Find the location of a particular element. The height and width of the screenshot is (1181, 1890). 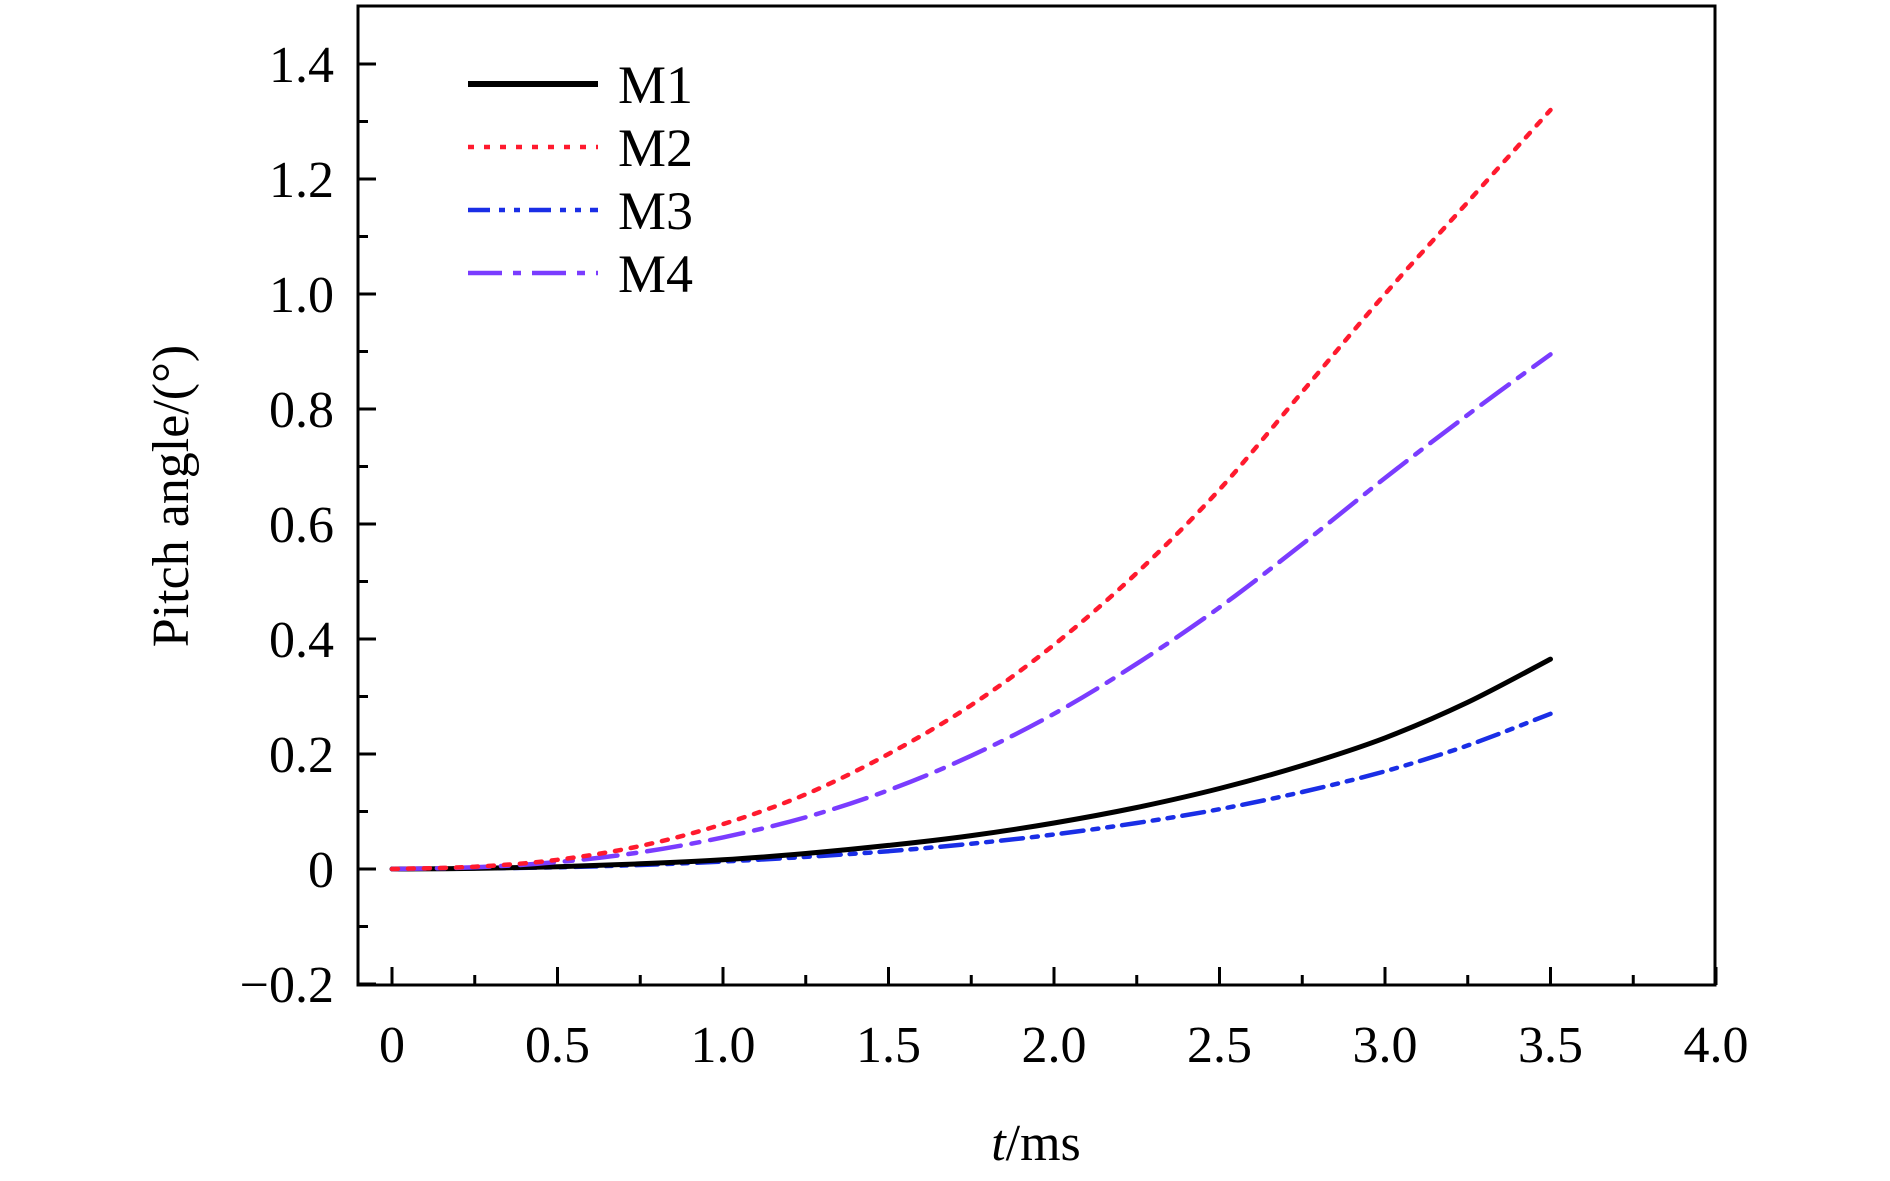

series-line-m3 is located at coordinates (971, 791).